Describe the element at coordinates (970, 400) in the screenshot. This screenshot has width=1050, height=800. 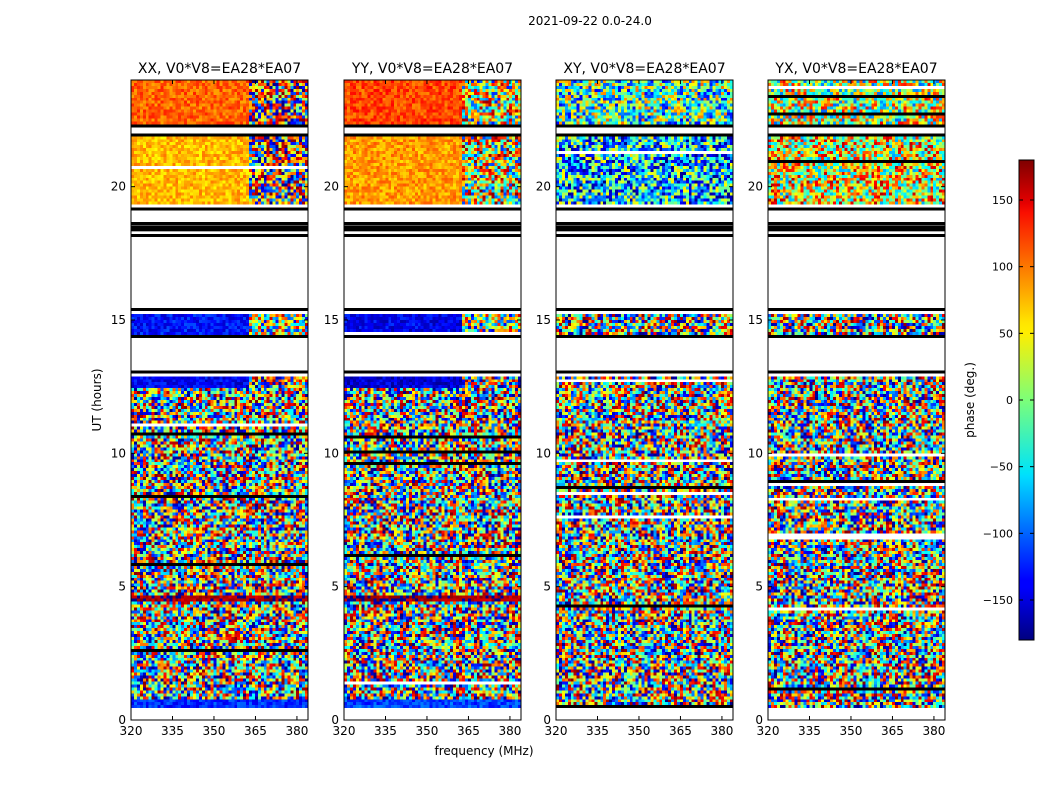
I see `colorbar-label: phase (deg.)` at that location.